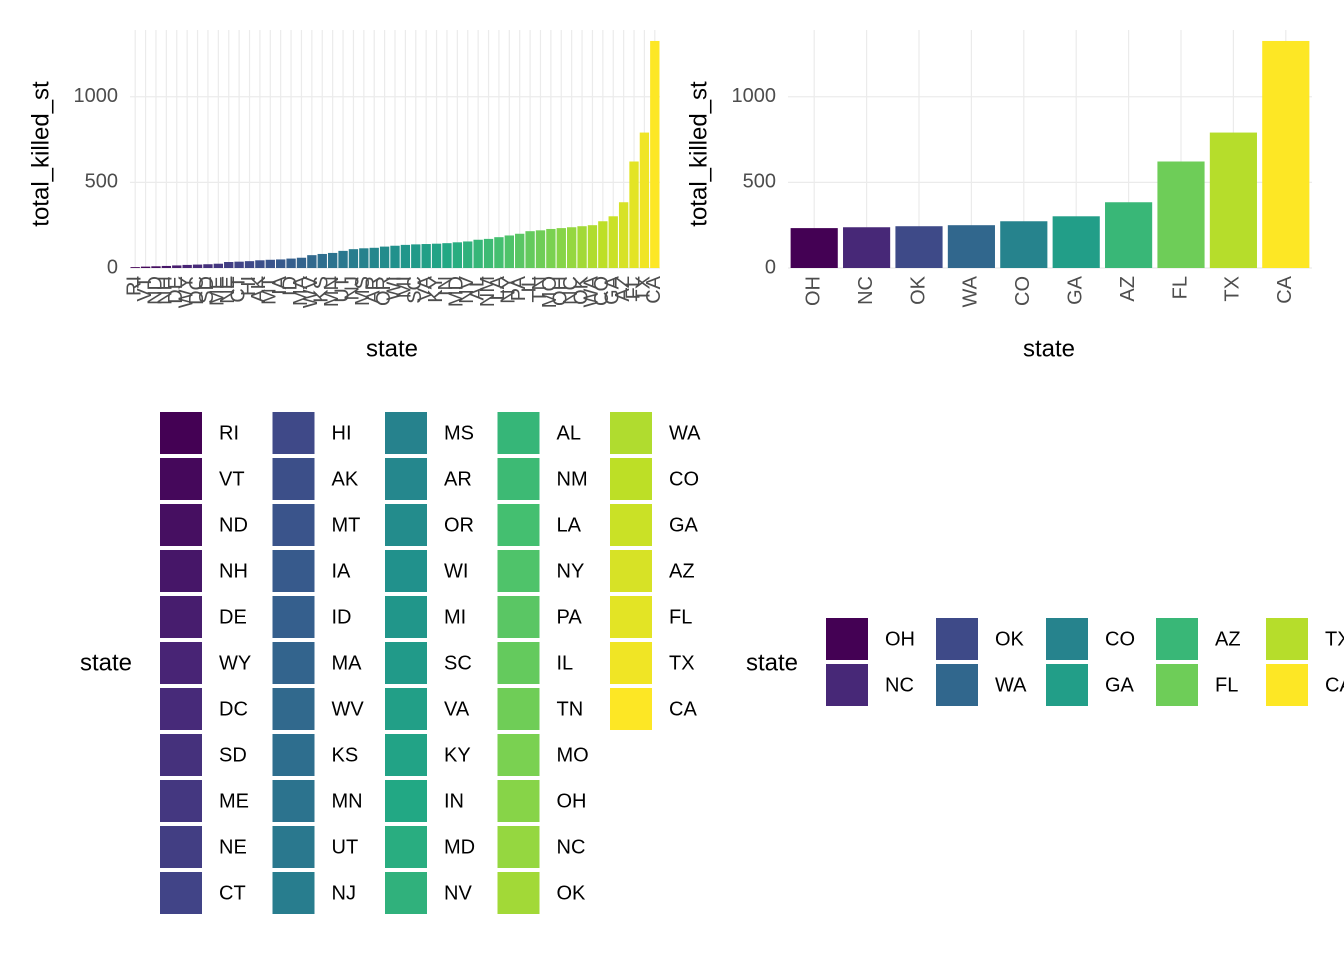 The width and height of the screenshot is (1344, 960). Describe the element at coordinates (569, 433) in the screenshot. I see `legend-label: AL` at that location.